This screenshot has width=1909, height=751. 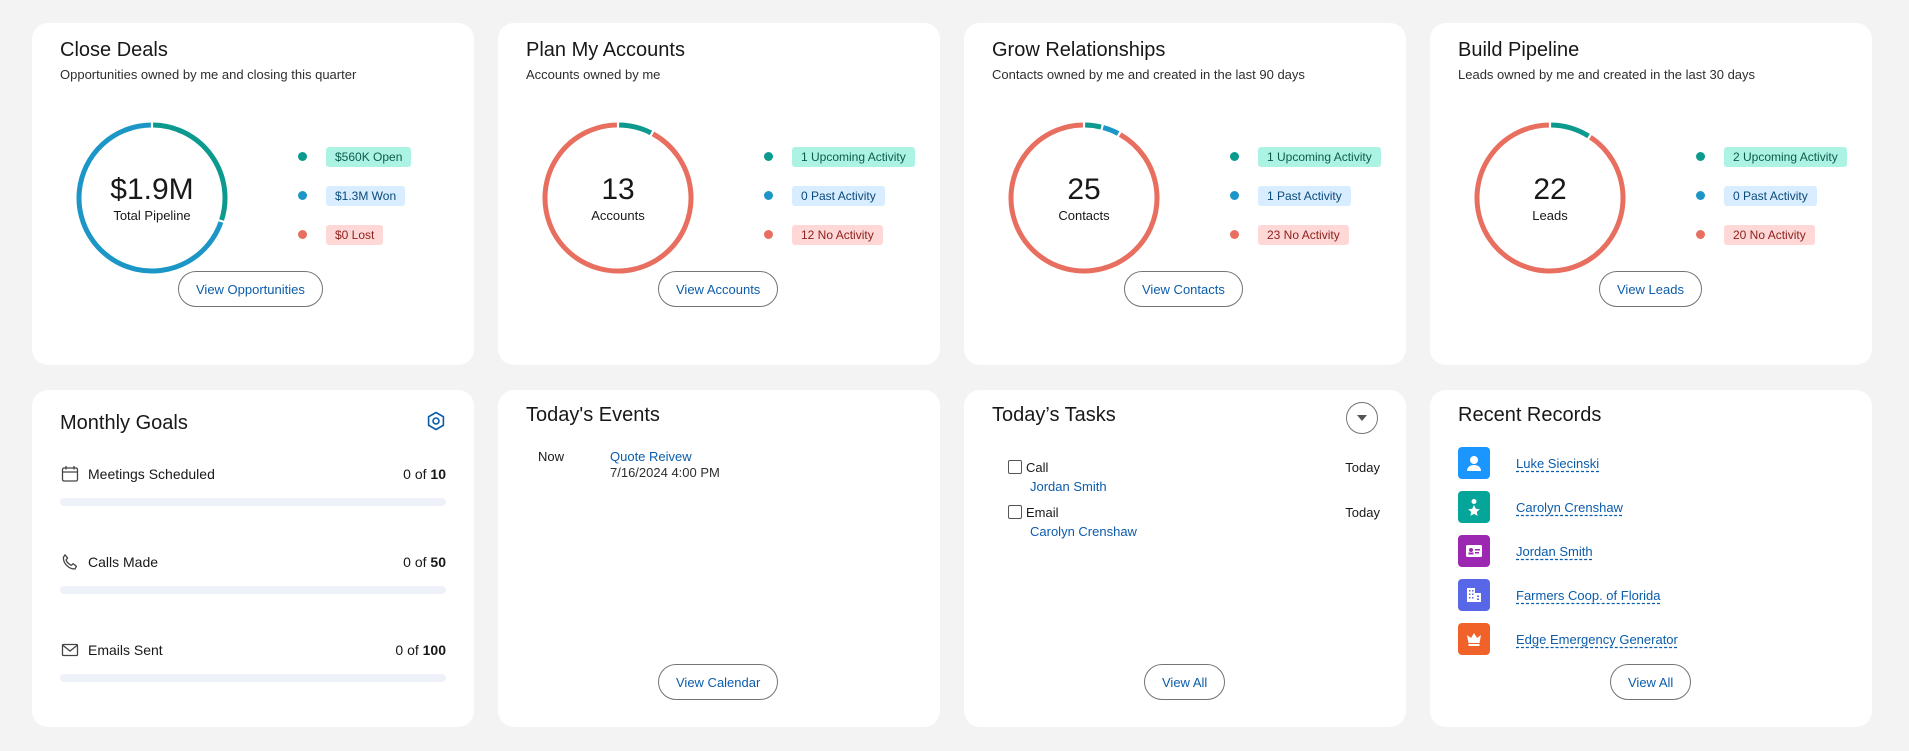 I want to click on email-icon, so click(x=70, y=650).